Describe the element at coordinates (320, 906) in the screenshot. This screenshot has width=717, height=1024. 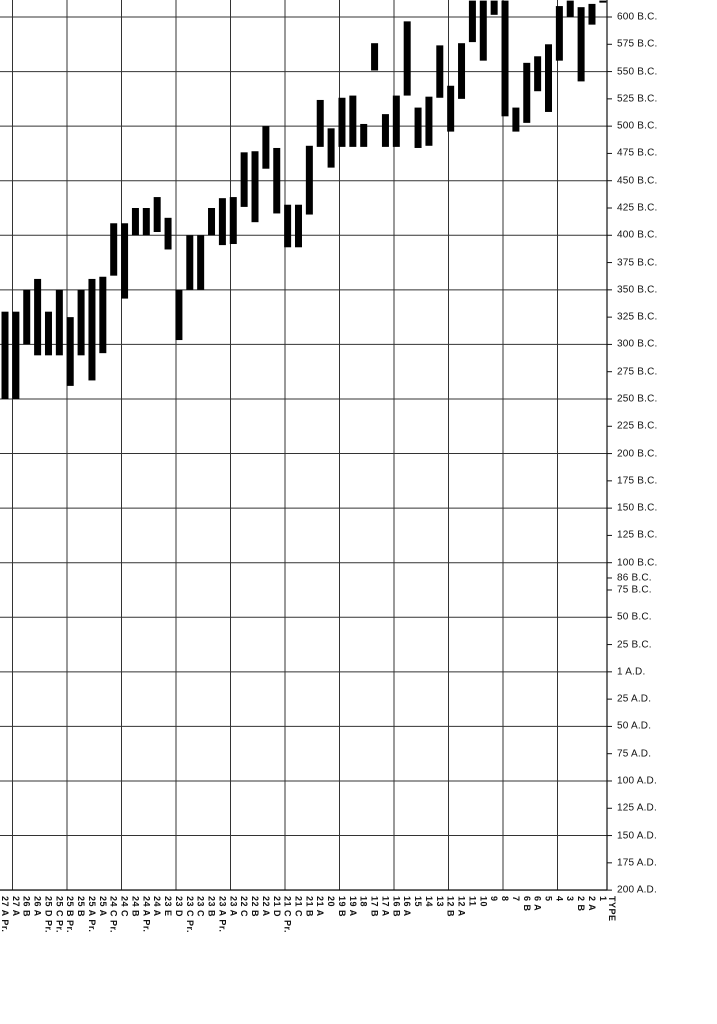
I see `x-tick-label: 21 A` at that location.